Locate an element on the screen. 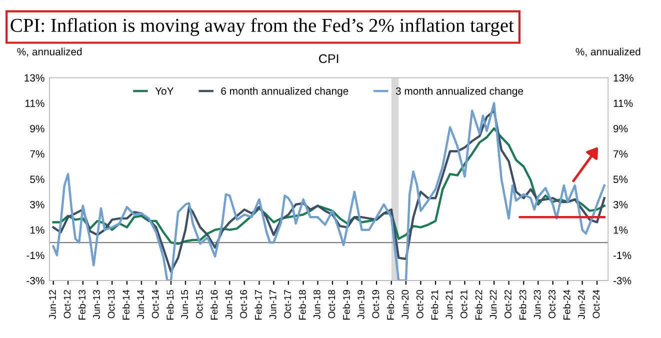 The height and width of the screenshot is (338, 661). x-tick-label: Oct-16 is located at coordinates (243, 304).